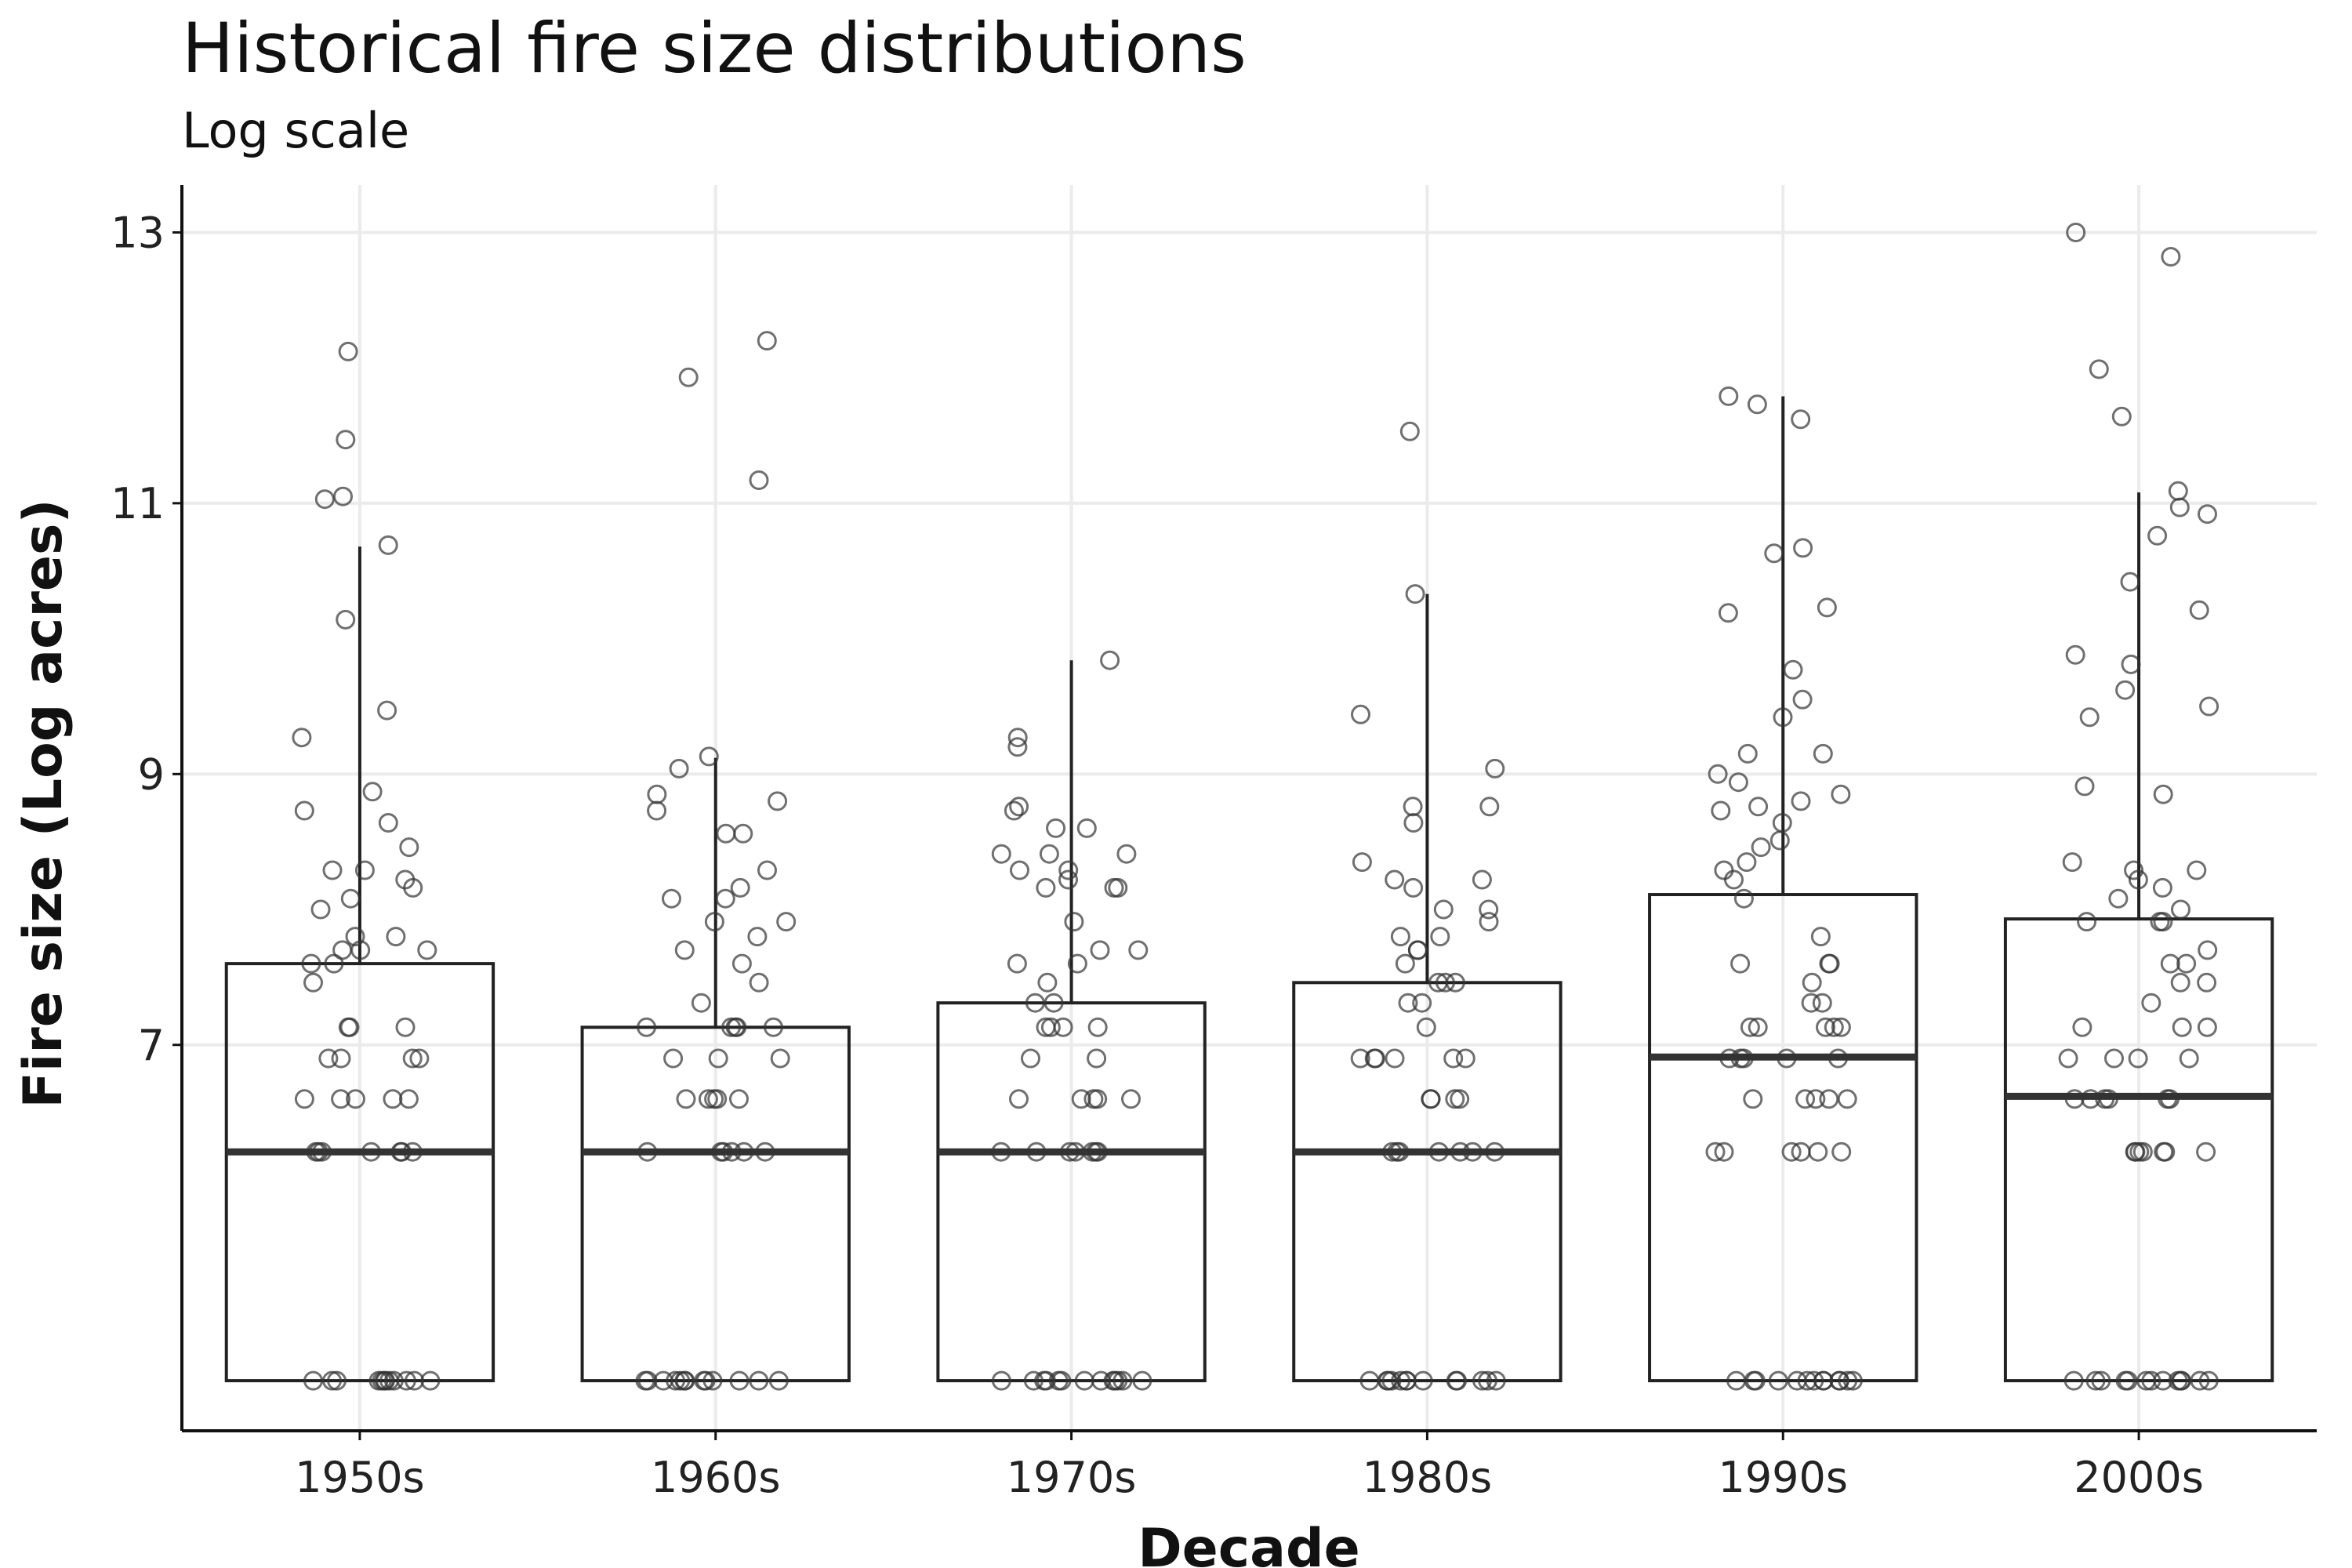  Describe the element at coordinates (1072, 1477) in the screenshot. I see `x-tick-label: 1970s` at that location.